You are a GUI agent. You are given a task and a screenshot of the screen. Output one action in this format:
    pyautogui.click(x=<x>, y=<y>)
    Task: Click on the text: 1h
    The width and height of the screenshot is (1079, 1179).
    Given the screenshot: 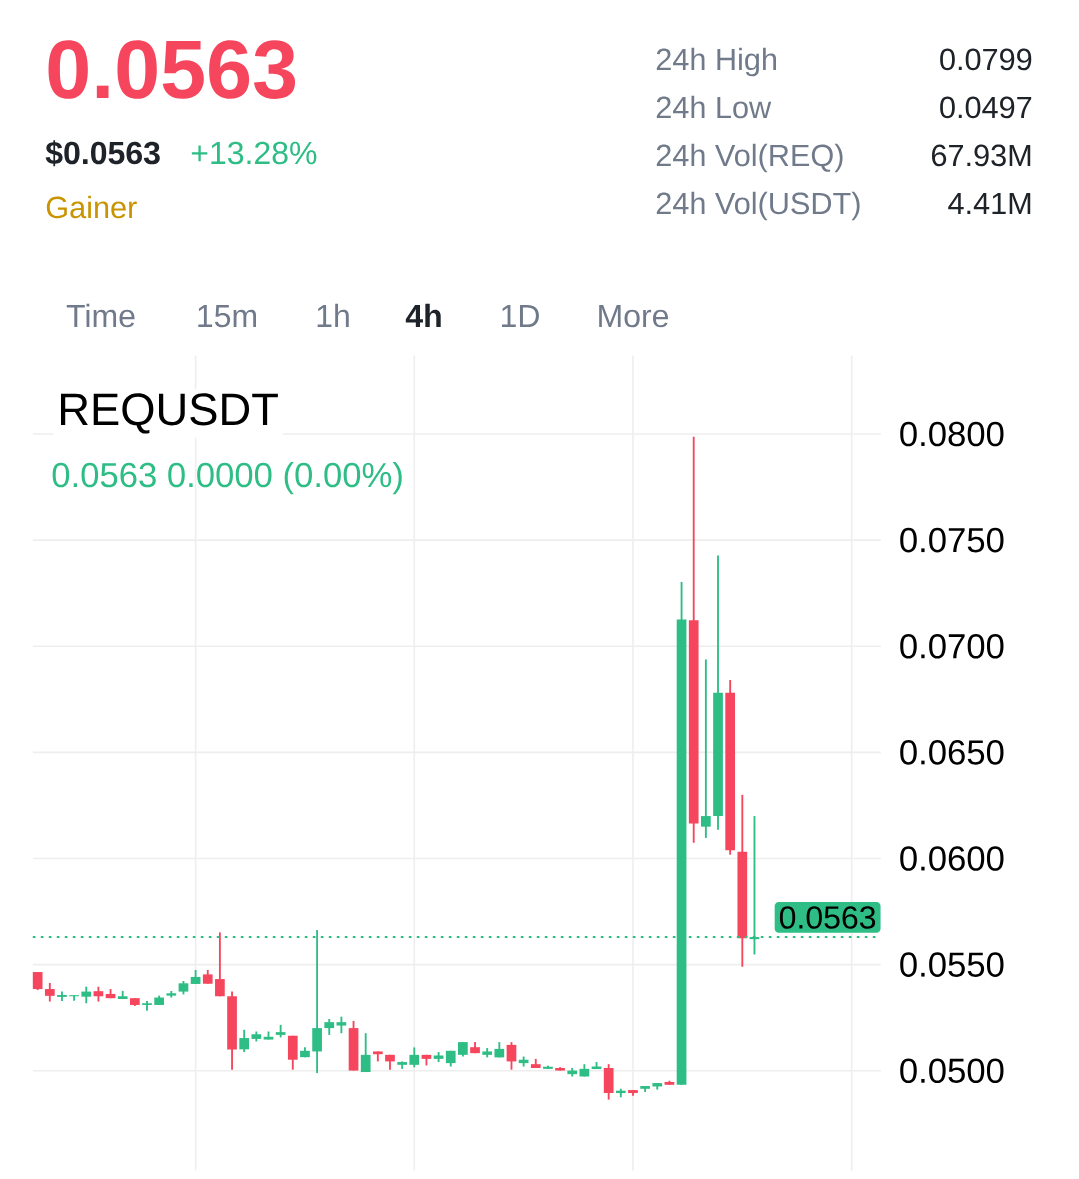 What is the action you would take?
    pyautogui.click(x=333, y=315)
    